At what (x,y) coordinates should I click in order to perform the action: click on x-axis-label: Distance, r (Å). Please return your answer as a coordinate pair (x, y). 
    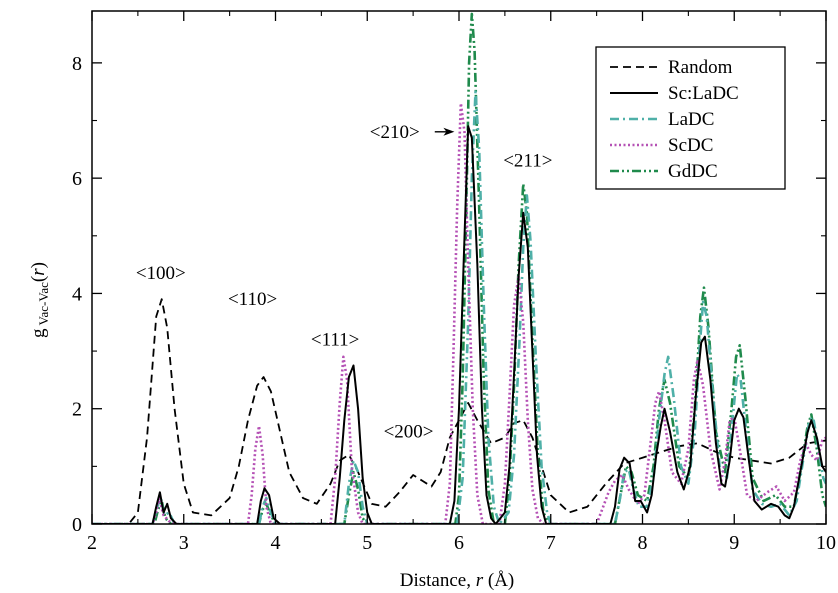
    Looking at the image, I should click on (457, 580).